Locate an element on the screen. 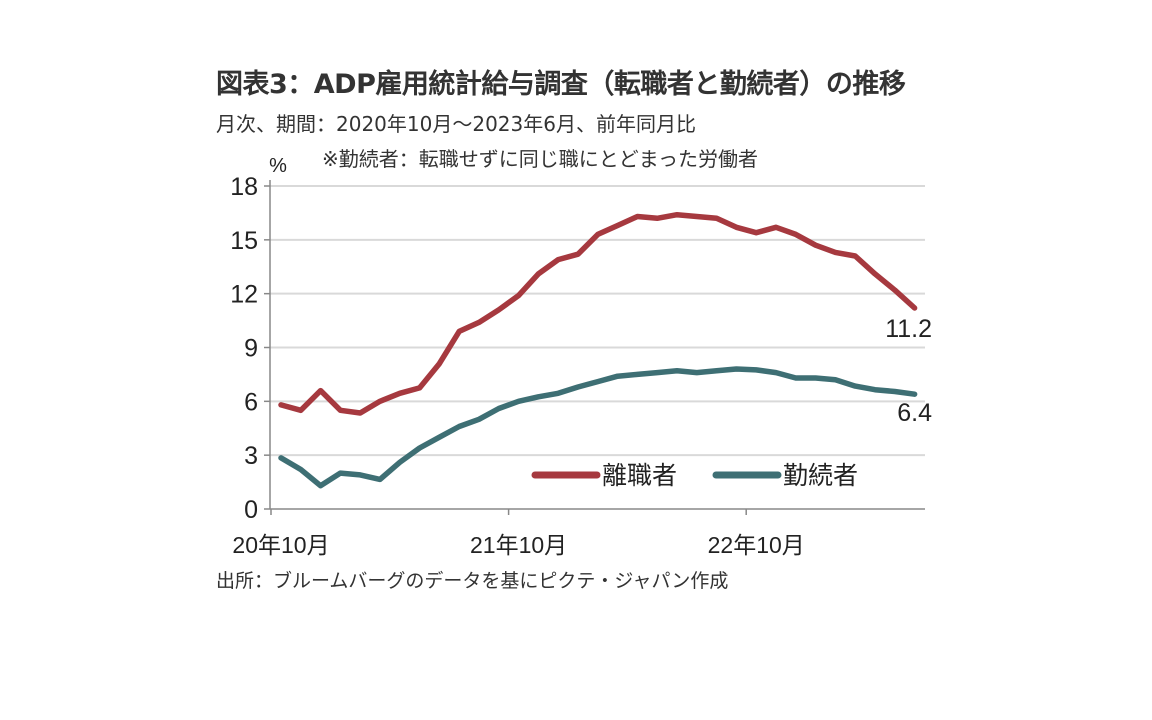 This screenshot has width=1152, height=720. chart-source: 出所：ブルームバーグのデータを基にピクテ・ジャパン作成 is located at coordinates (472, 581).